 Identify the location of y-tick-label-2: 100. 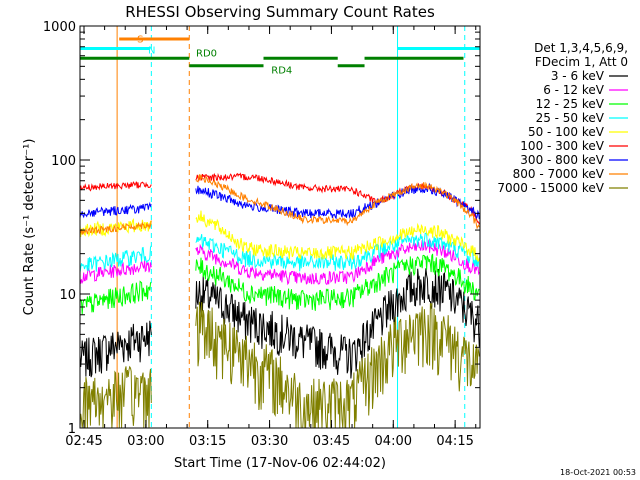
(63, 161).